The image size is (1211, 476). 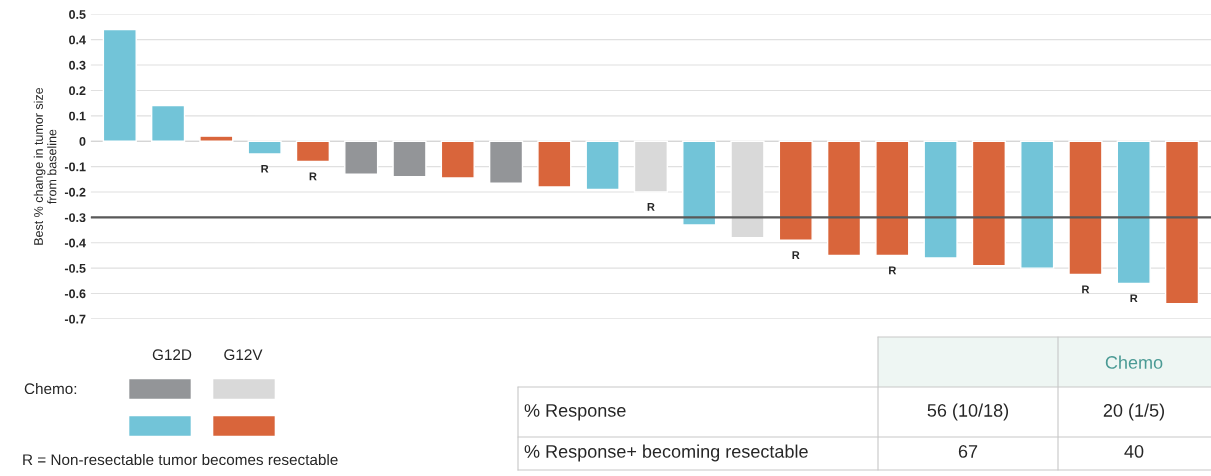 I want to click on text: Chemo, so click(x=1134, y=362).